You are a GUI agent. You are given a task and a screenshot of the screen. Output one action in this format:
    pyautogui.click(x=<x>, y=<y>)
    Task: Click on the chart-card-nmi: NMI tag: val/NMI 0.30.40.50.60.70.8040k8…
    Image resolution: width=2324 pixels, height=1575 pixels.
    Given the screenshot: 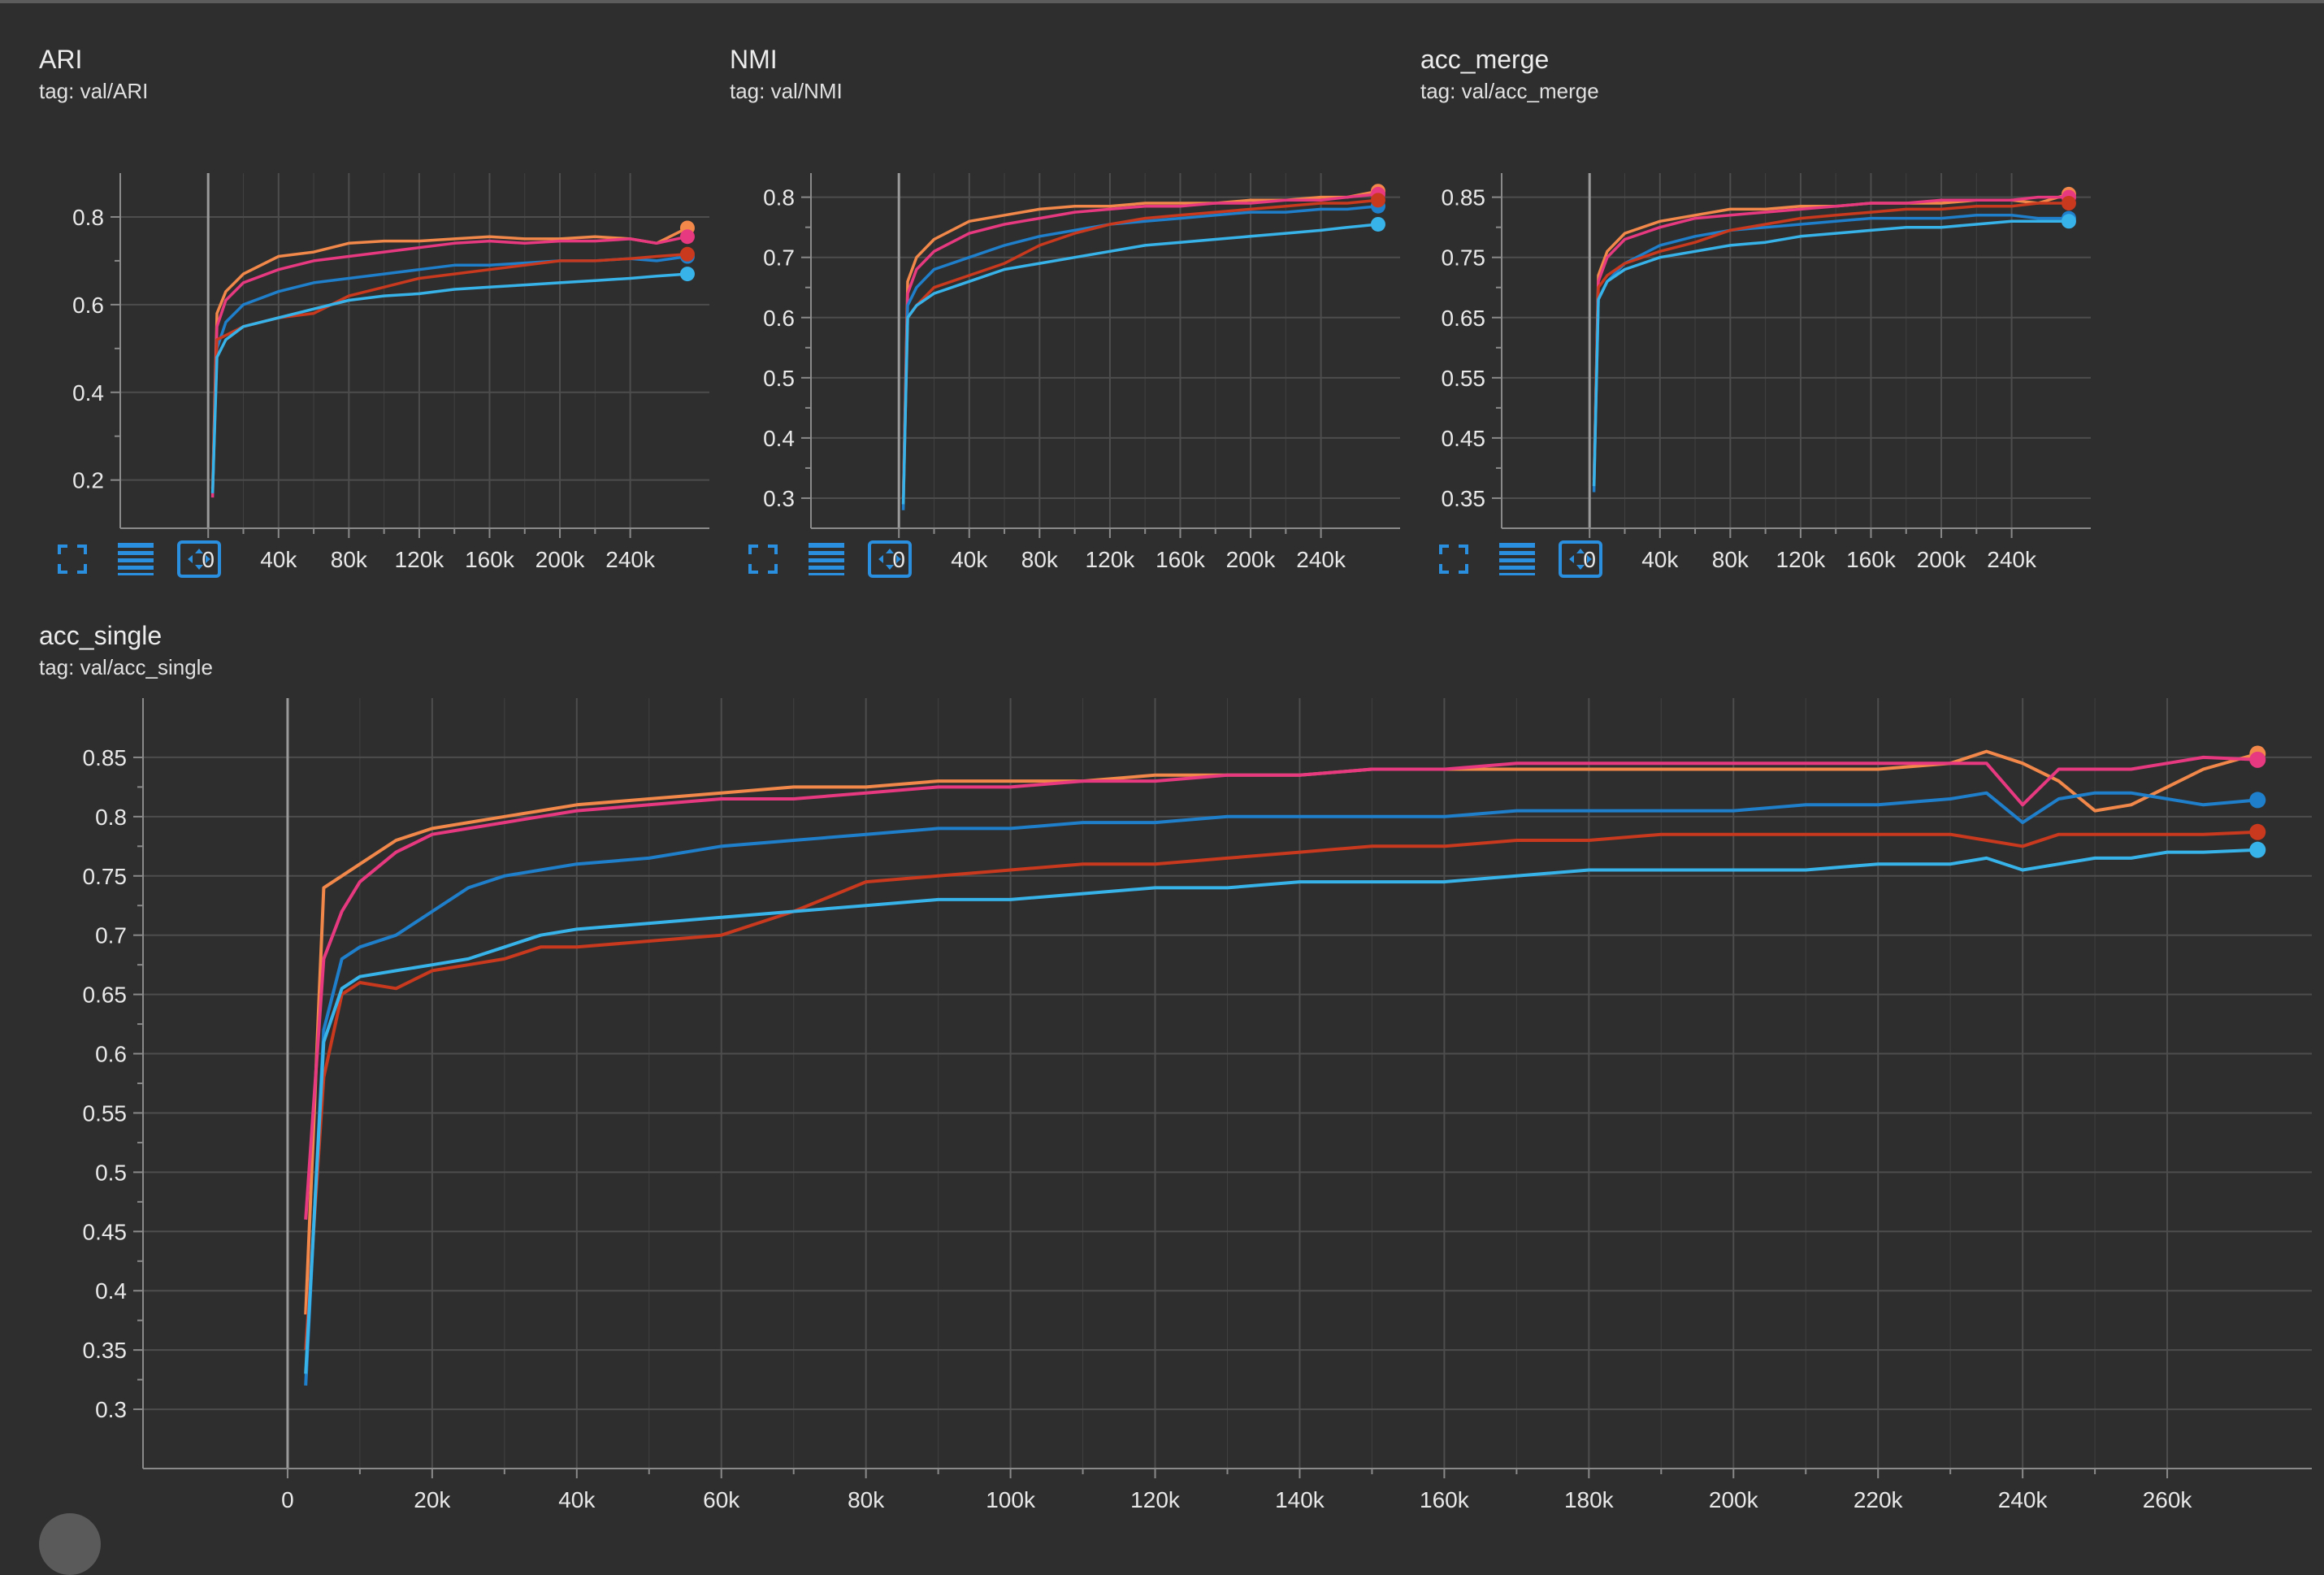 What is the action you would take?
    pyautogui.click(x=1071, y=321)
    